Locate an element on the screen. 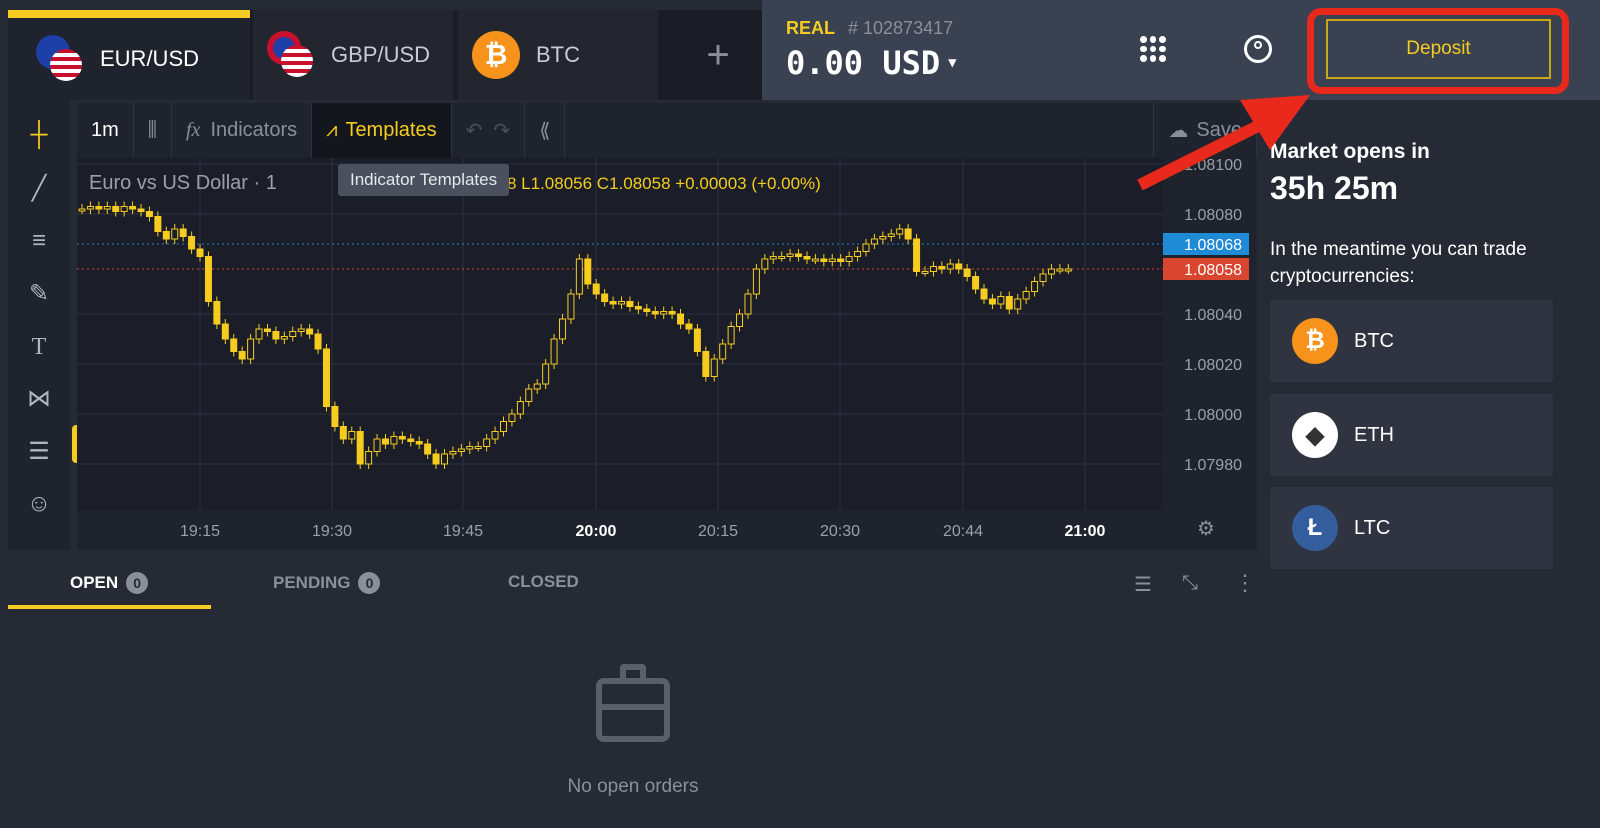 The width and height of the screenshot is (1600, 828). candles-icon: ⫼ is located at coordinates (152, 130).